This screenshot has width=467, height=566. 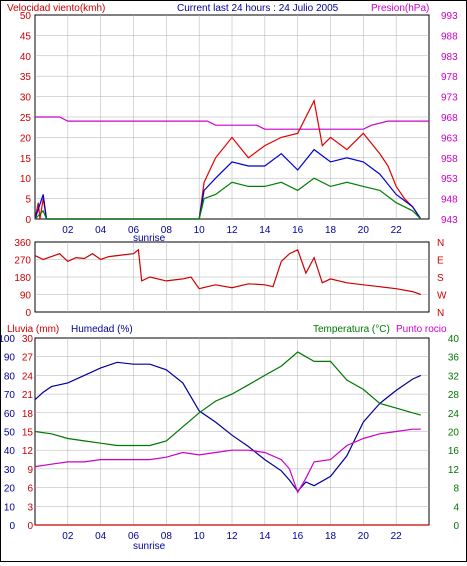 What do you see at coordinates (454, 395) in the screenshot?
I see `temperature-y-tick-label: 28` at bounding box center [454, 395].